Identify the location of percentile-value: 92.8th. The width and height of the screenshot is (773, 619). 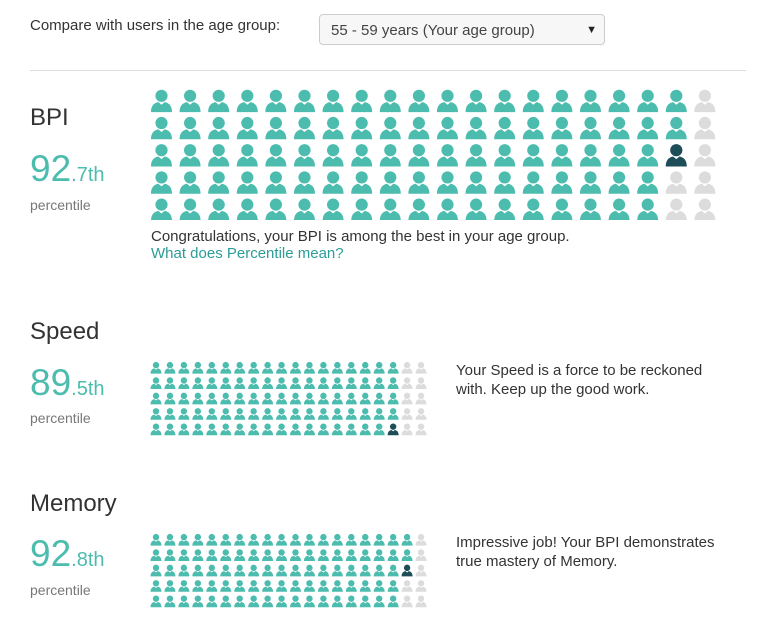
(67, 554).